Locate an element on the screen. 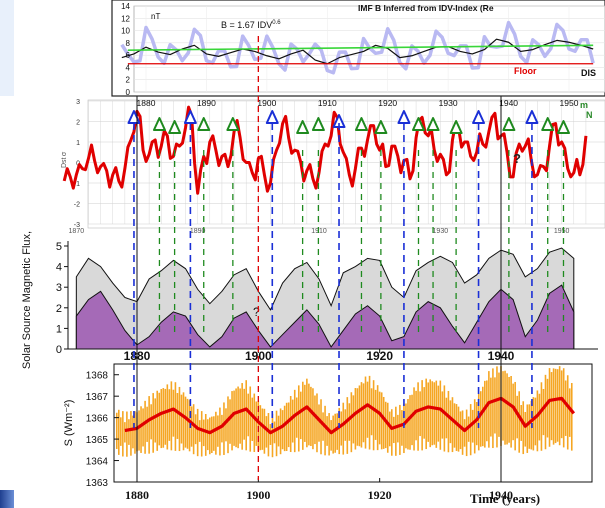 This screenshot has width=605, height=508. dst-y-tick-label: -2 is located at coordinates (77, 205).